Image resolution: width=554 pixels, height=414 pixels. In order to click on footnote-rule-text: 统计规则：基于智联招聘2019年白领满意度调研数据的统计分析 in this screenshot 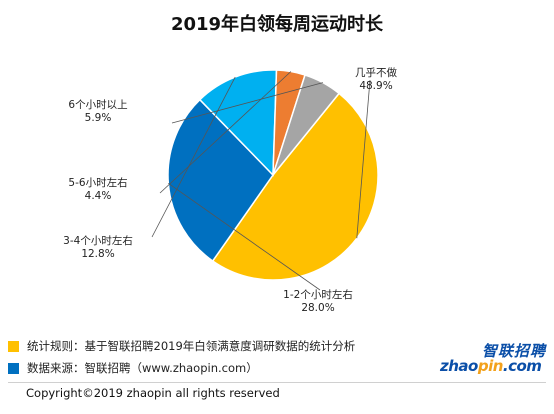, I will do `click(191, 346)`.